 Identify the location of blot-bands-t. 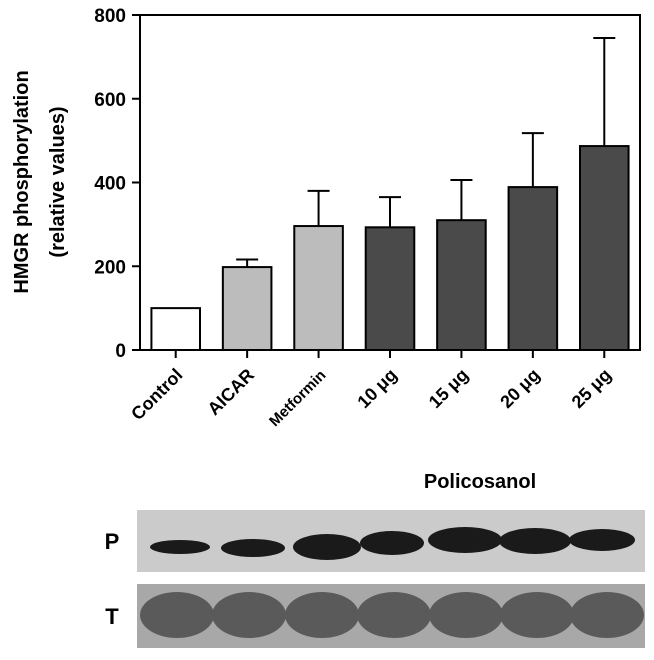
(392, 615).